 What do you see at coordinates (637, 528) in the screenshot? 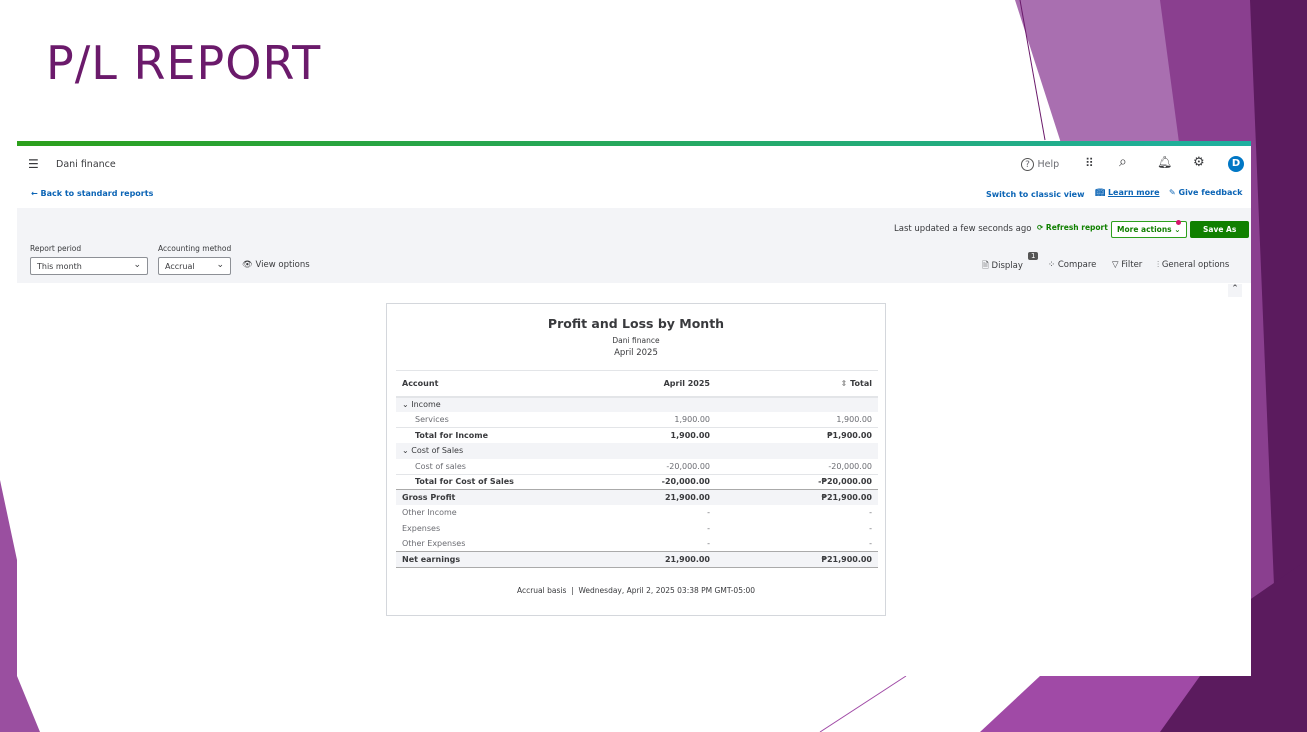
I see `table-row: Expenses - -` at bounding box center [637, 528].